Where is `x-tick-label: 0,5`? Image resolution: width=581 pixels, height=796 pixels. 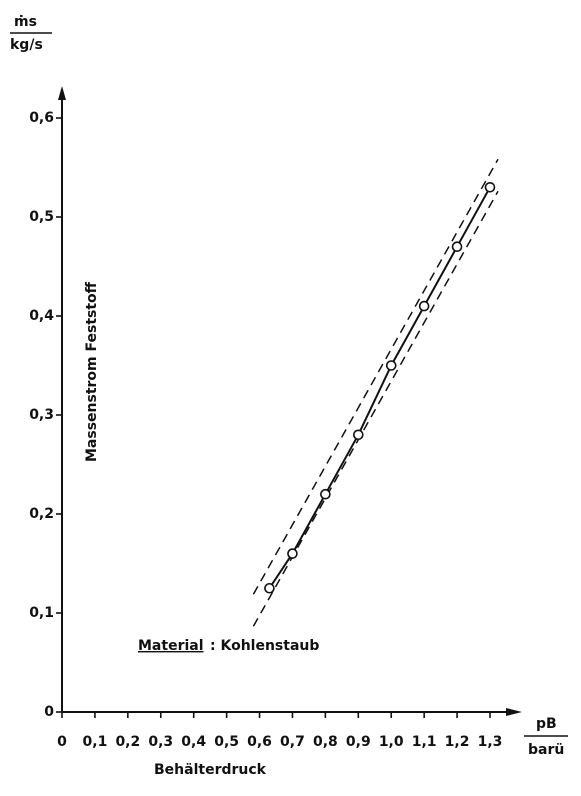
x-tick-label: 0,5 is located at coordinates (226, 742).